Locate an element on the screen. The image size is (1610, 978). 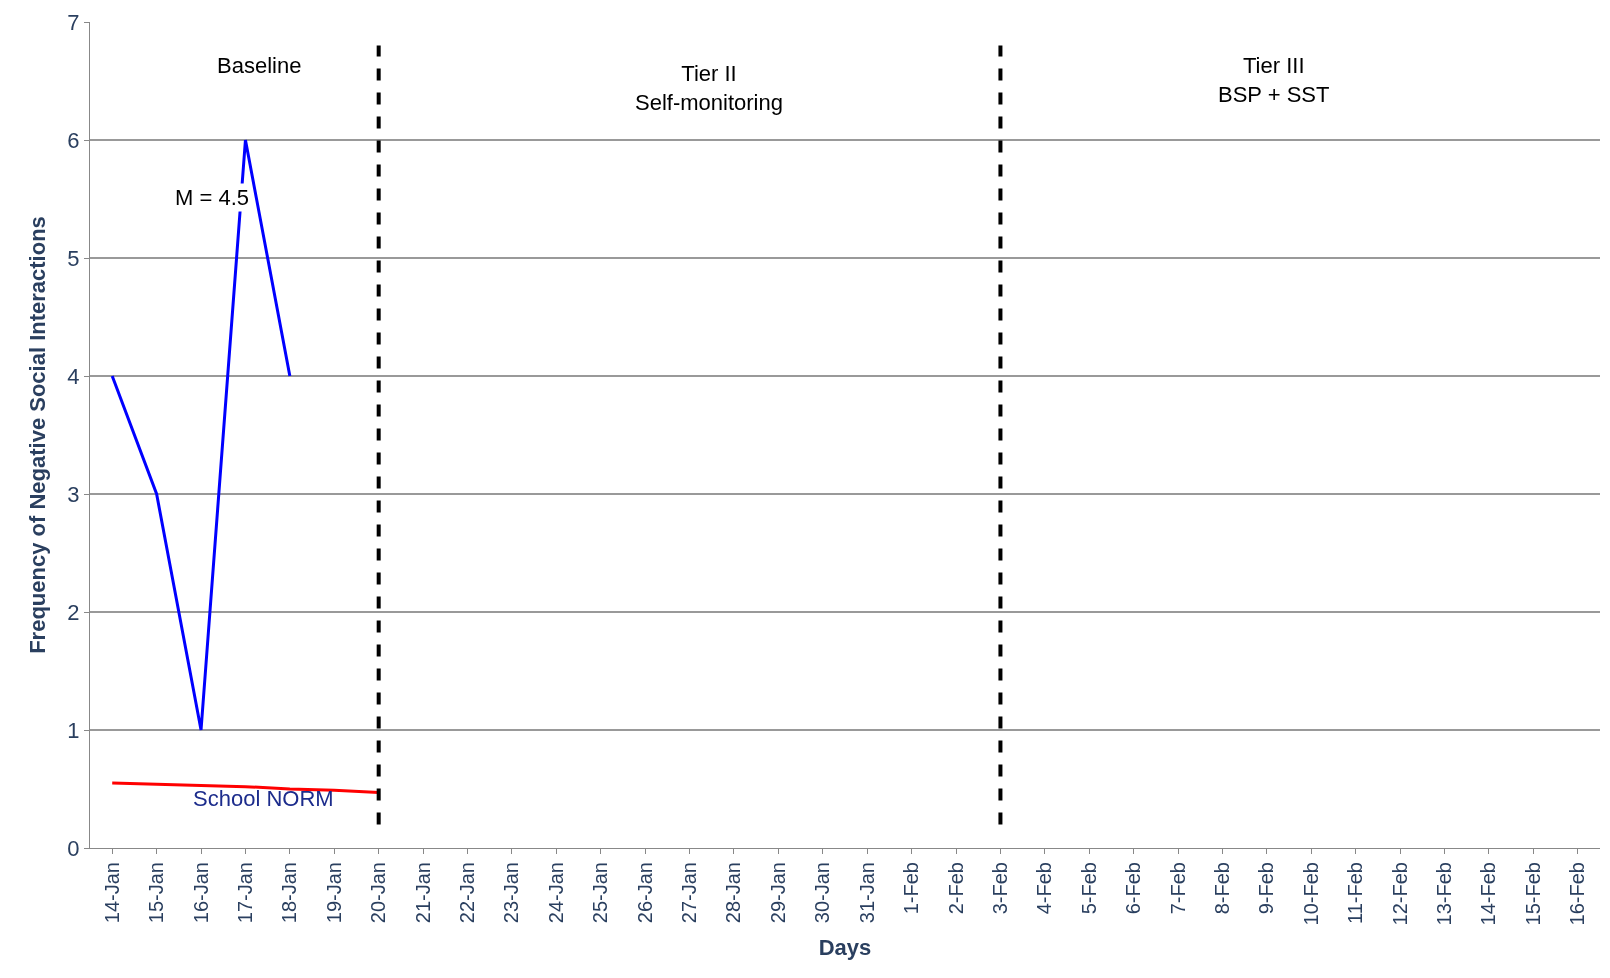
y-tick-label: 2 is located at coordinates (73, 612).